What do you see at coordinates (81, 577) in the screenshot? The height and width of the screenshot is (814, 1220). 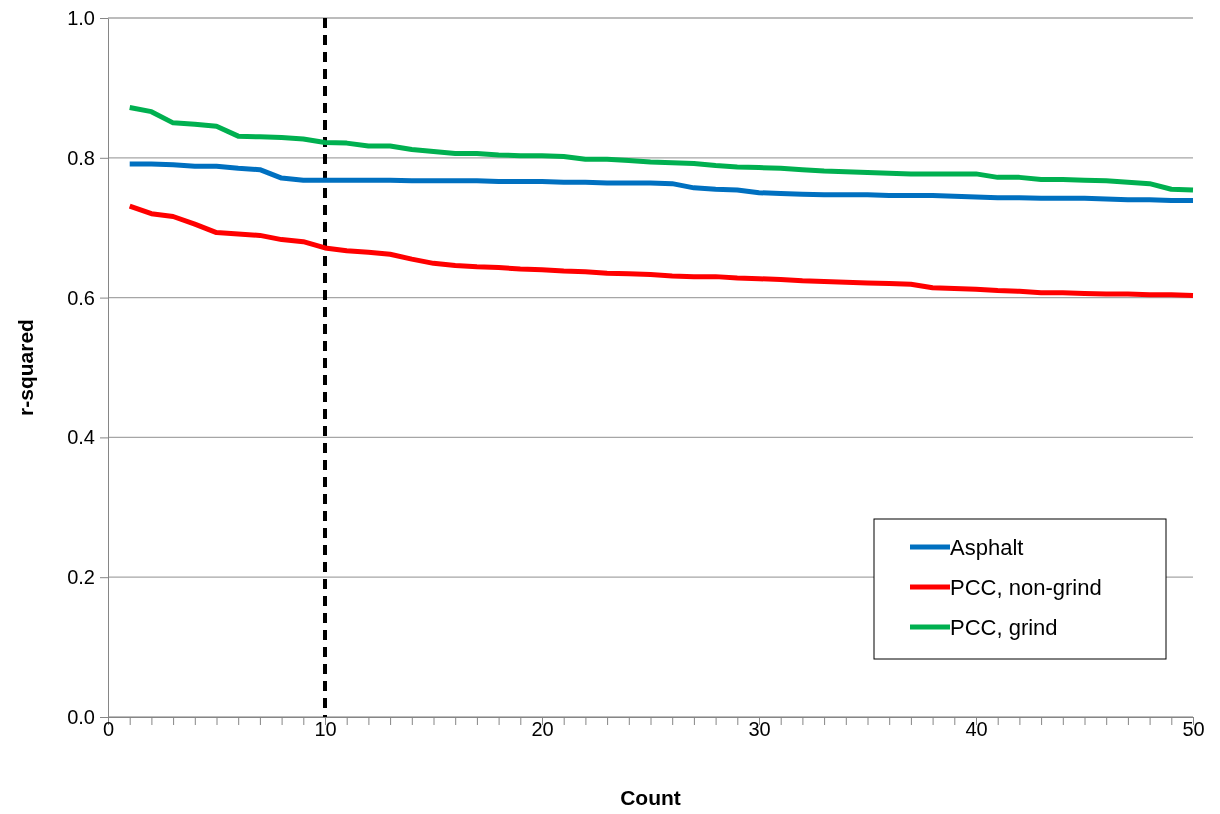 I see `y-tick-label: 0.2` at bounding box center [81, 577].